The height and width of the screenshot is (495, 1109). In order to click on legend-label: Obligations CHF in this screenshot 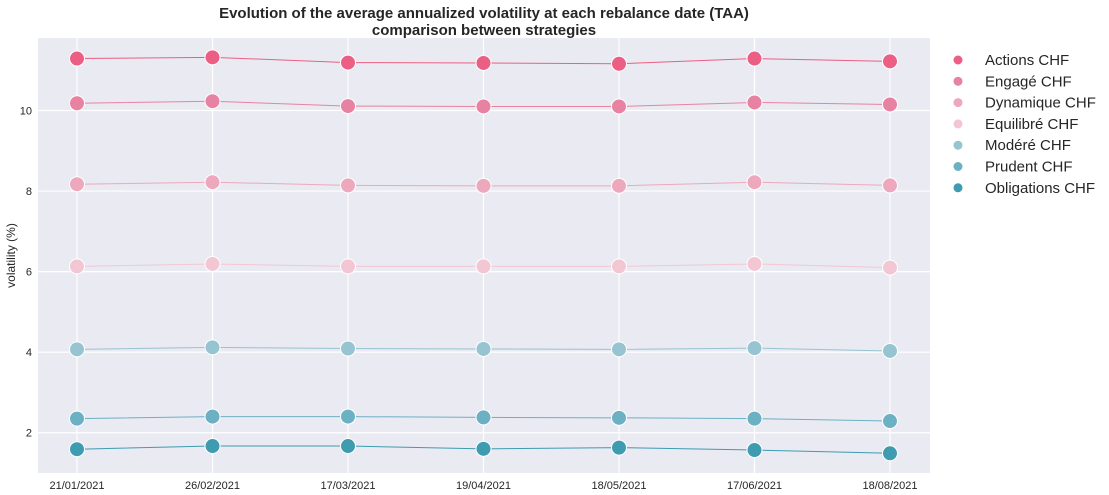, I will do `click(1040, 188)`.